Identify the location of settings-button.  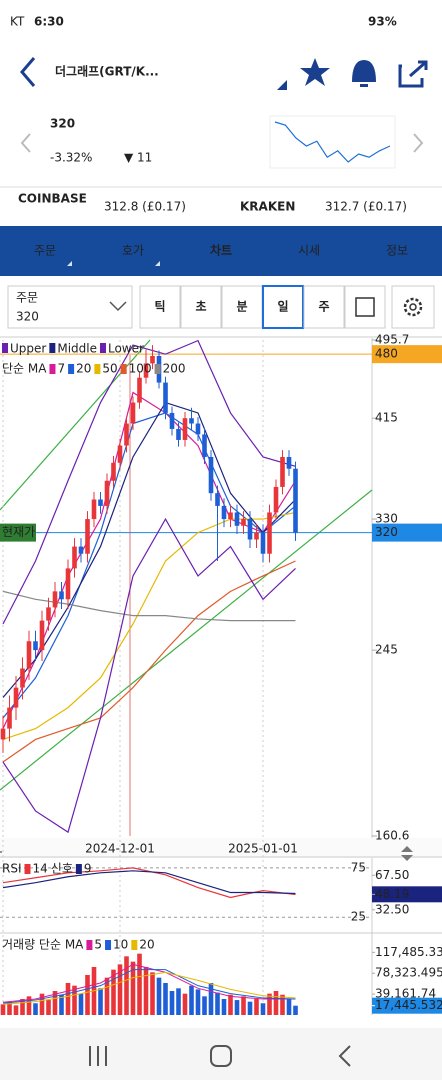
(413, 307).